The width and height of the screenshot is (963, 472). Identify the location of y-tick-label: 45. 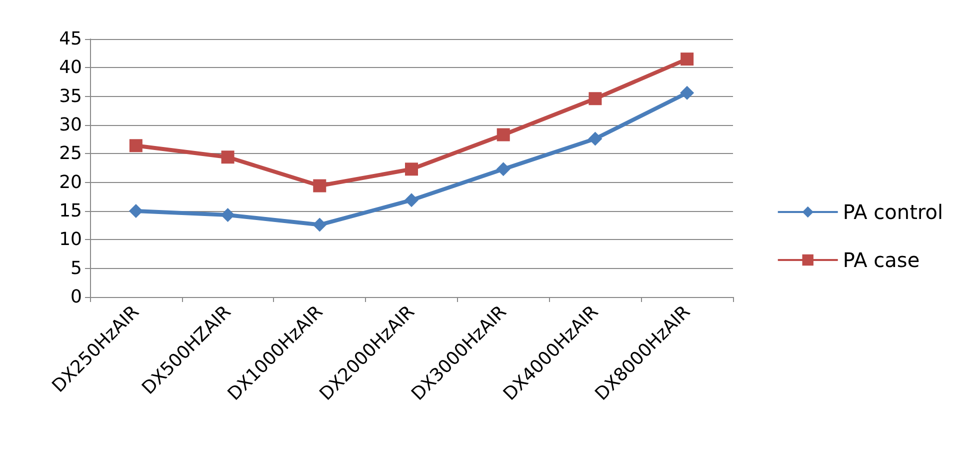
(70, 39).